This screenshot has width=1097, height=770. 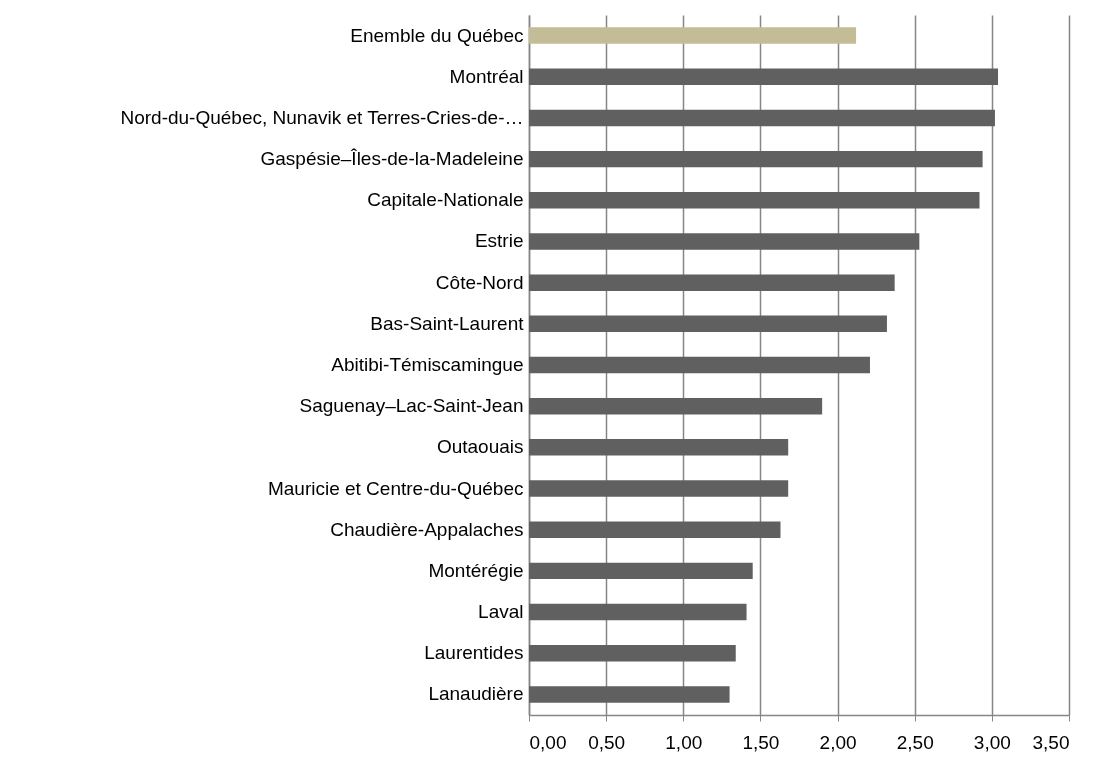 What do you see at coordinates (395, 488) in the screenshot?
I see `y-tick-label: Mauricie et Centre-du-Québec` at bounding box center [395, 488].